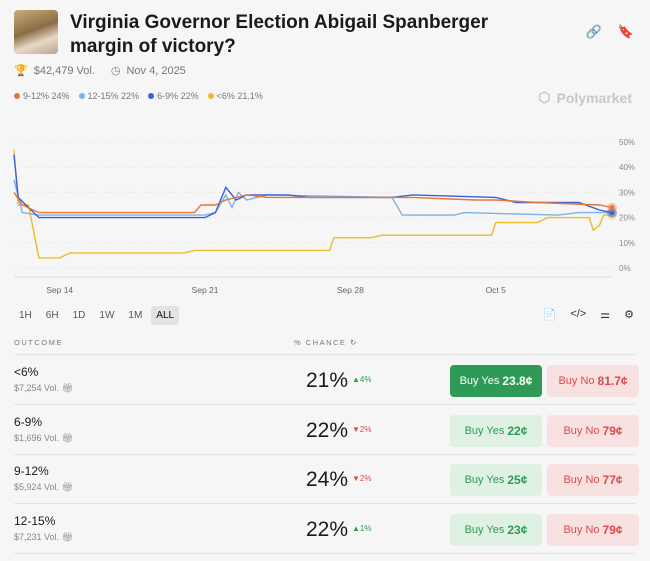  I want to click on label: $7,254 Vol., so click(37, 388).